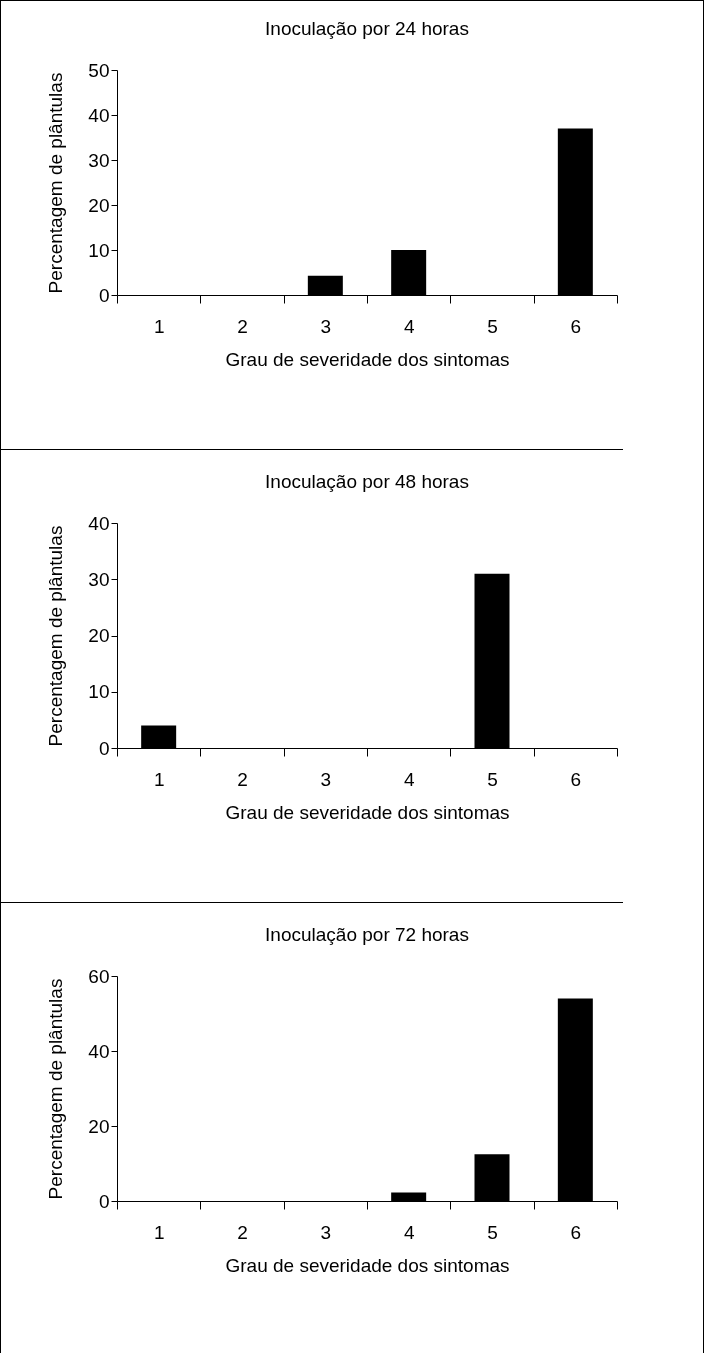 This screenshot has height=1353, width=704. What do you see at coordinates (99, 70) in the screenshot?
I see `y-tick-label: 50` at bounding box center [99, 70].